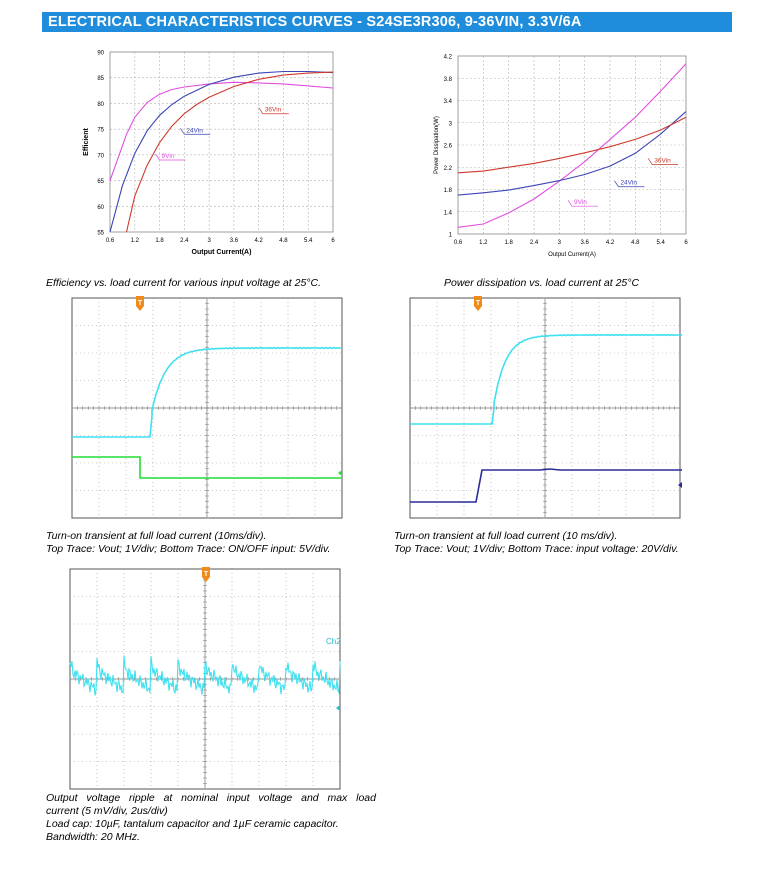 Image resolution: width=757 pixels, height=872 pixels. What do you see at coordinates (100, 208) in the screenshot?
I see `y-tick-label: 60` at bounding box center [100, 208].